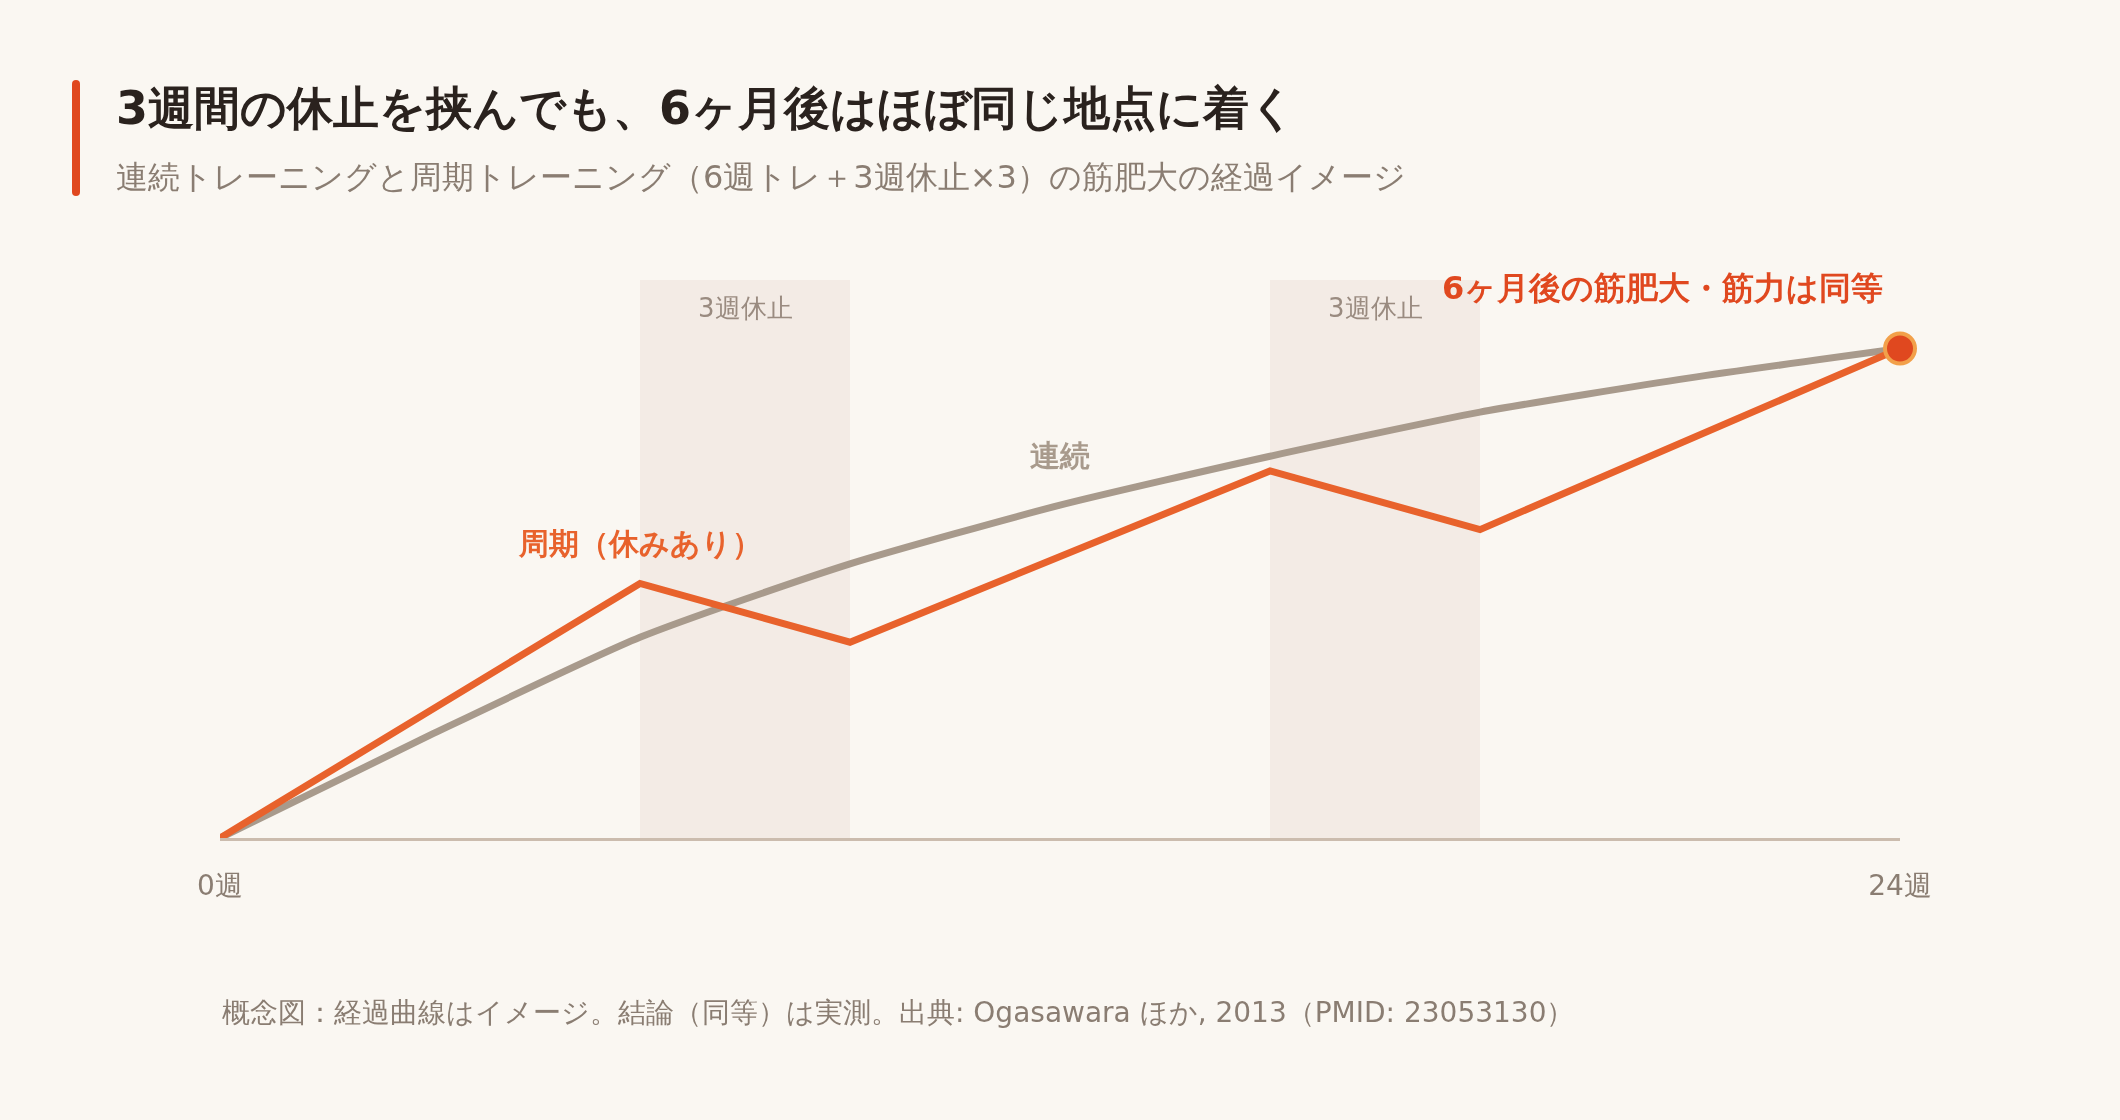 Image resolution: width=2120 pixels, height=1120 pixels. Describe the element at coordinates (1900, 885) in the screenshot. I see `x-tick-label: 24週` at that location.